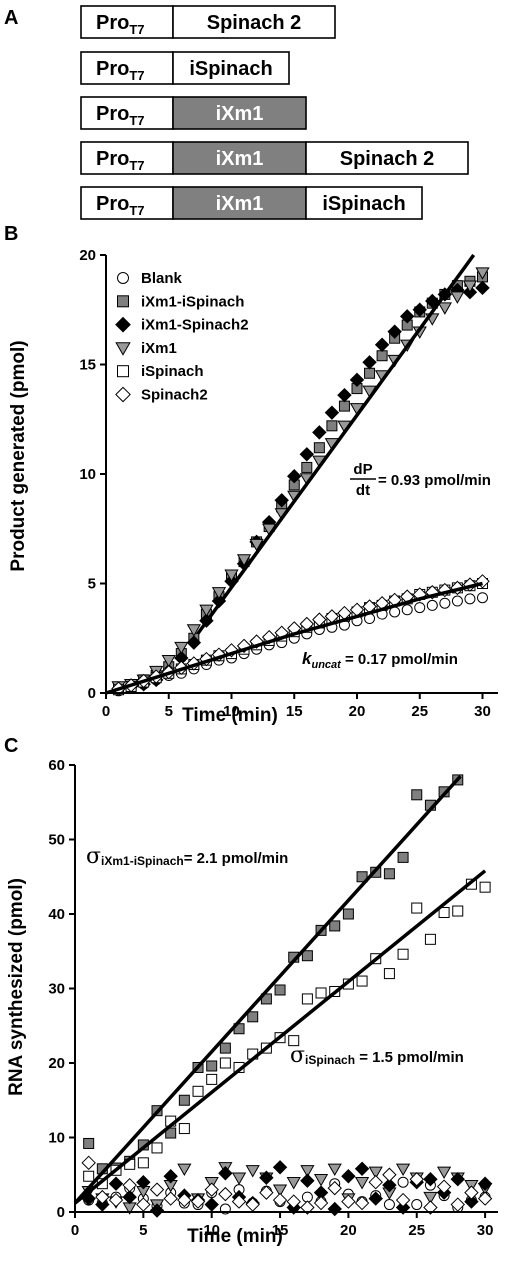 The width and height of the screenshot is (520, 1268). Describe the element at coordinates (280, 1230) in the screenshot. I see `x-tick-label: 15` at that location.